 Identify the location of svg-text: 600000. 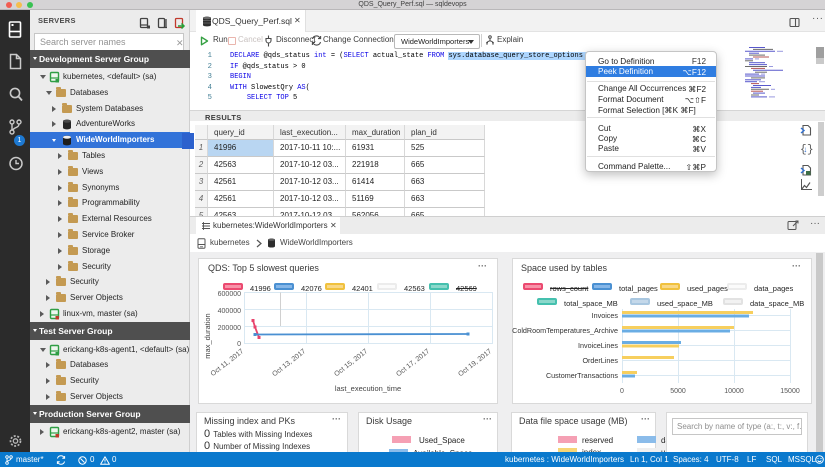
(229, 294).